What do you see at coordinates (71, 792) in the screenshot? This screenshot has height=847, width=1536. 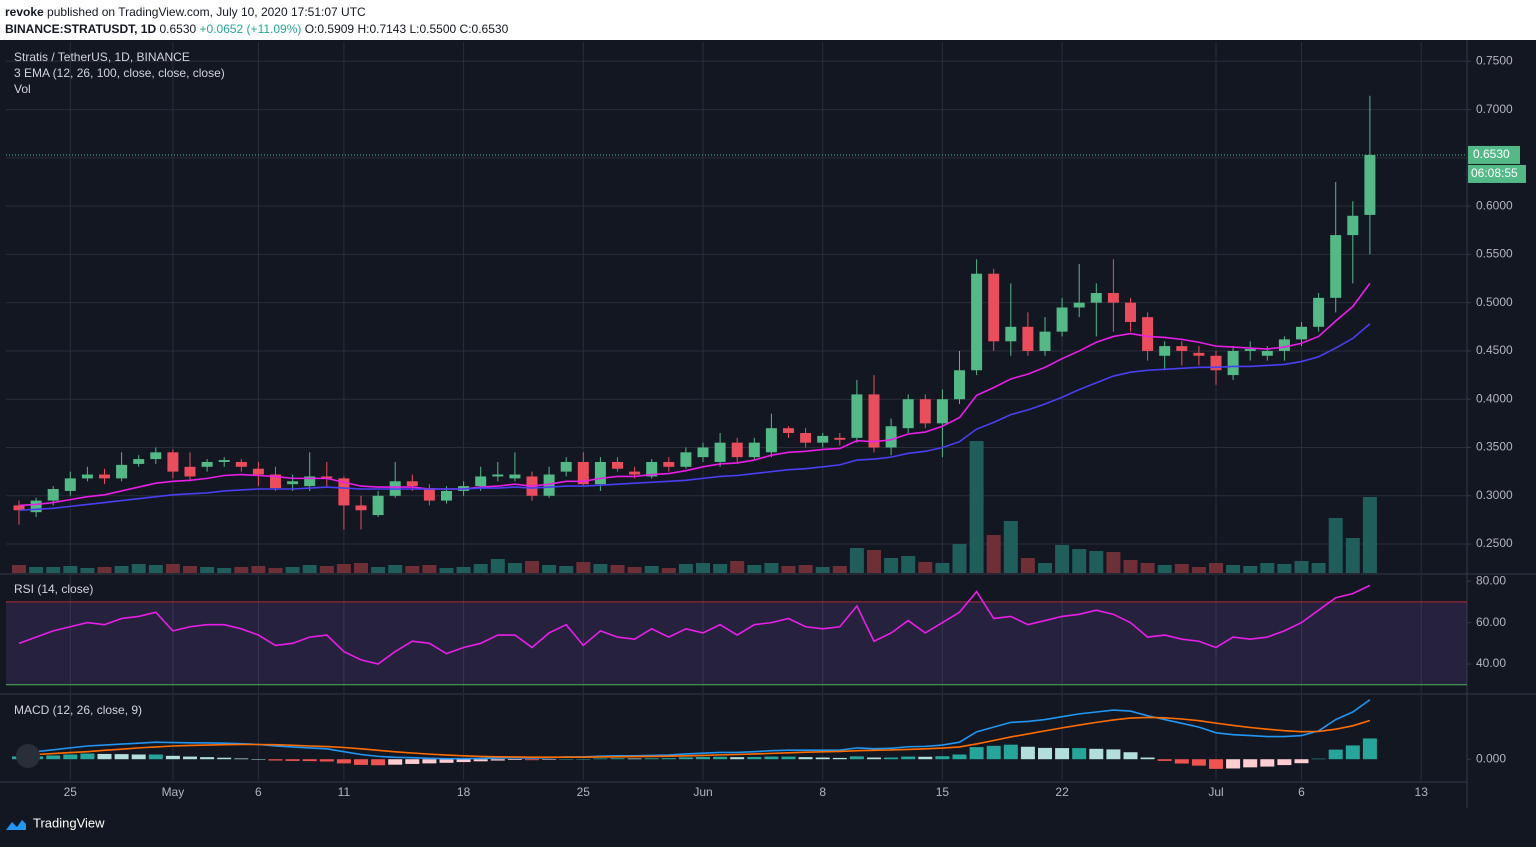 I see `x-tick-label: 25` at bounding box center [71, 792].